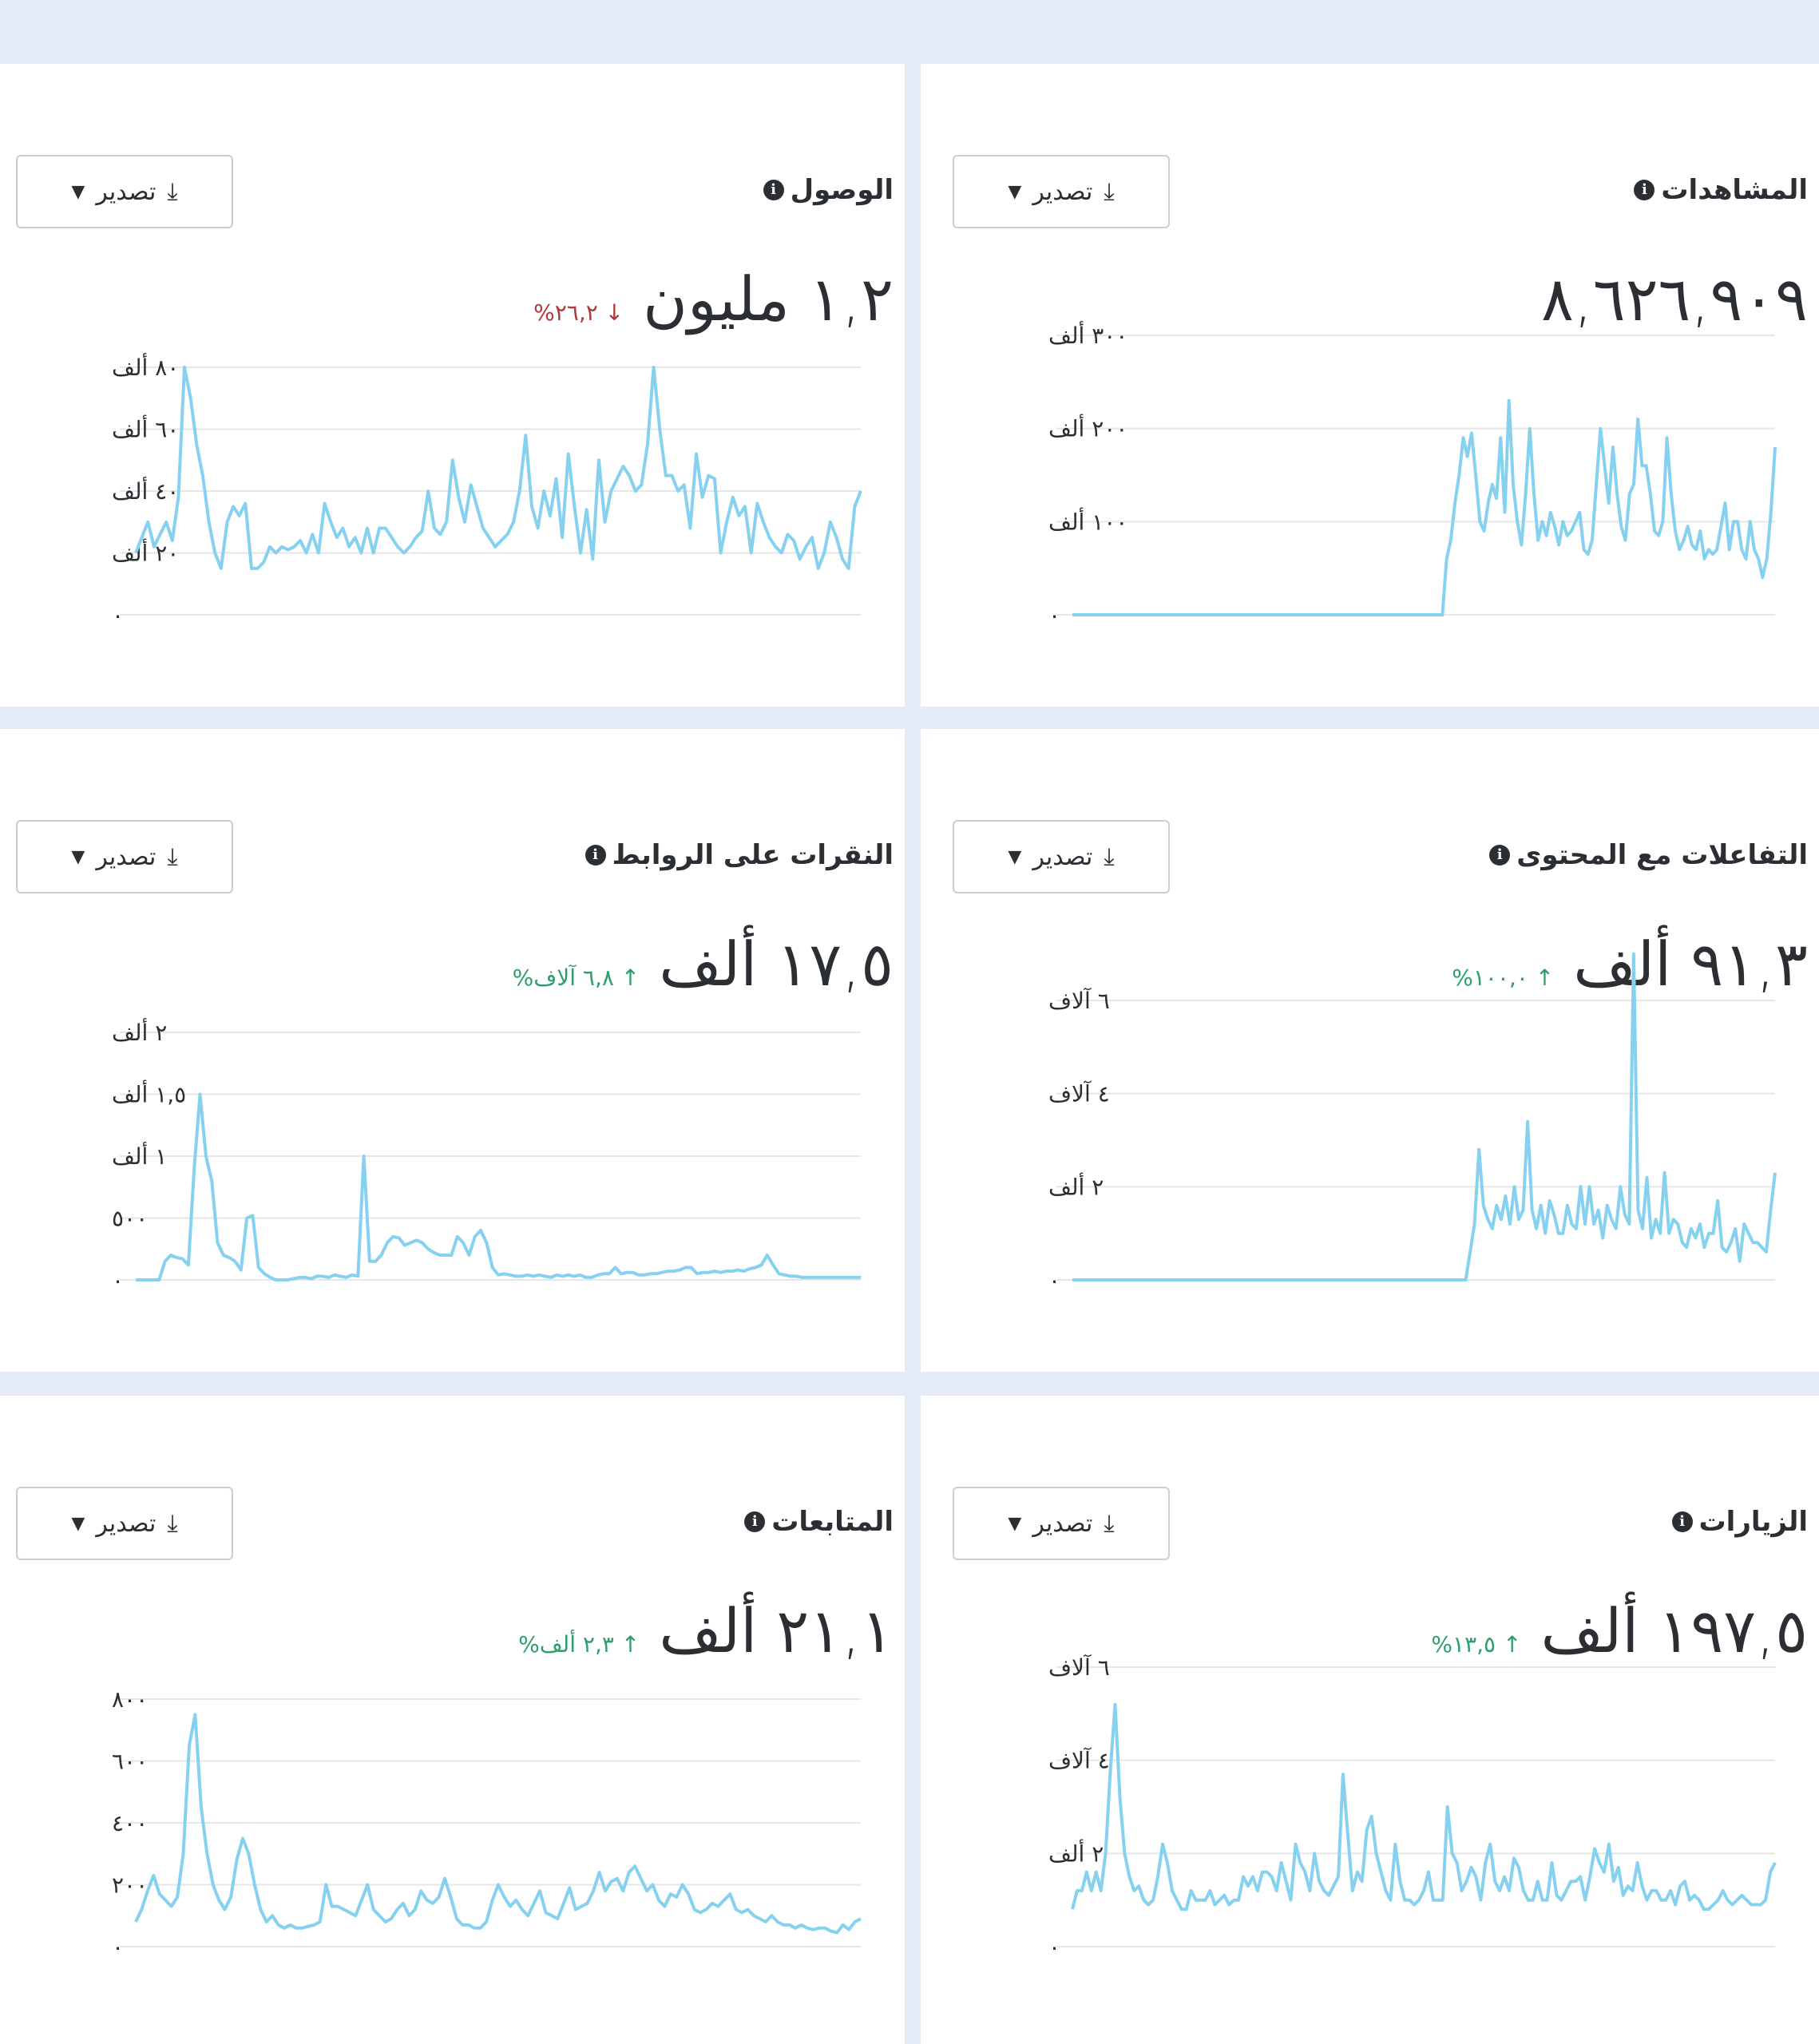 The width and height of the screenshot is (1819, 2044). Describe the element at coordinates (566, 1644) in the screenshot. I see `metric-delta-text: ٢,٣ ألف%` at that location.